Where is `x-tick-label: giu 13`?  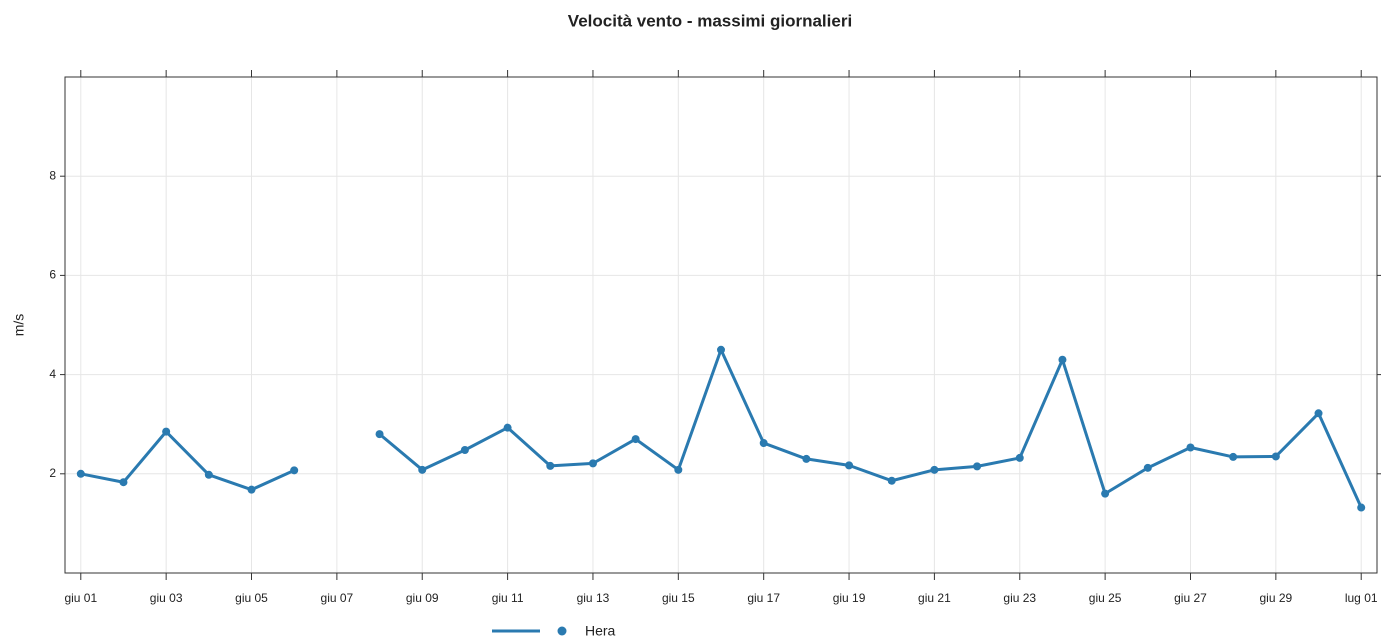
x-tick-label: giu 13 is located at coordinates (593, 598).